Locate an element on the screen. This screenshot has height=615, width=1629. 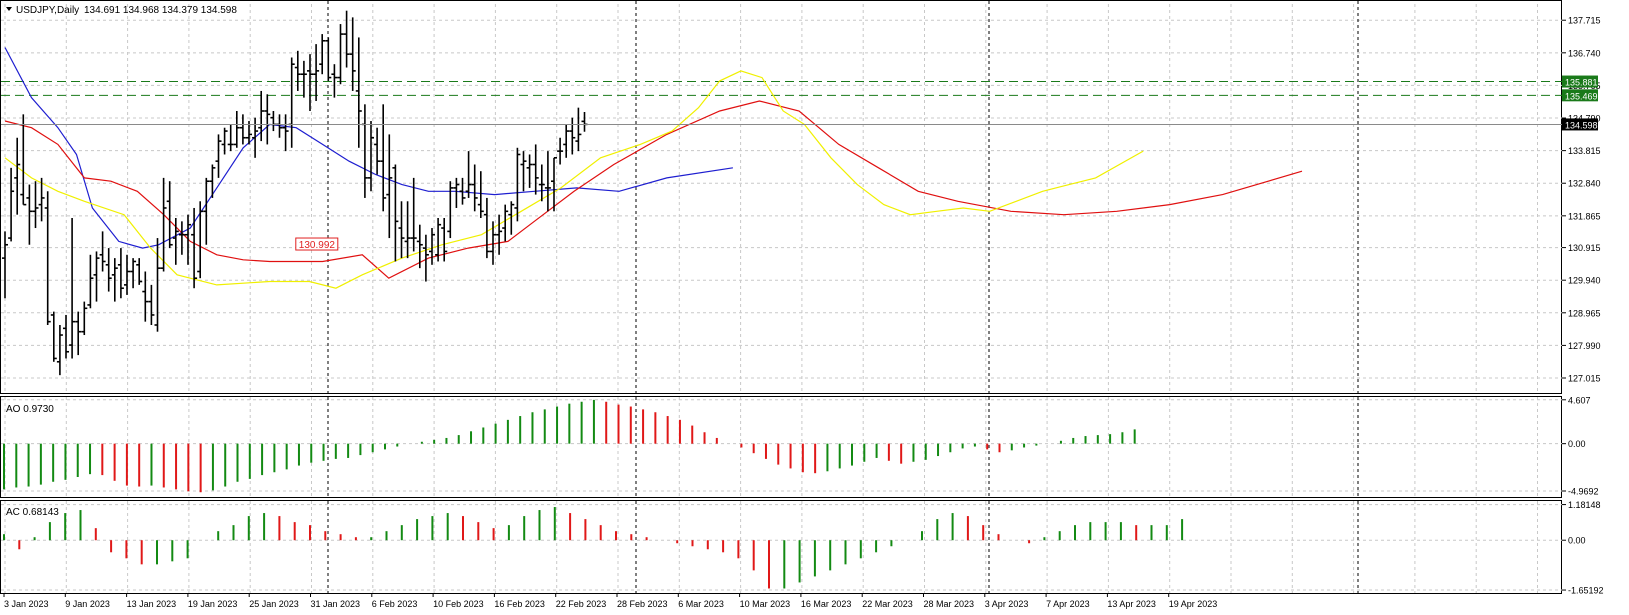
ao-histogram is located at coordinates (569, 446).